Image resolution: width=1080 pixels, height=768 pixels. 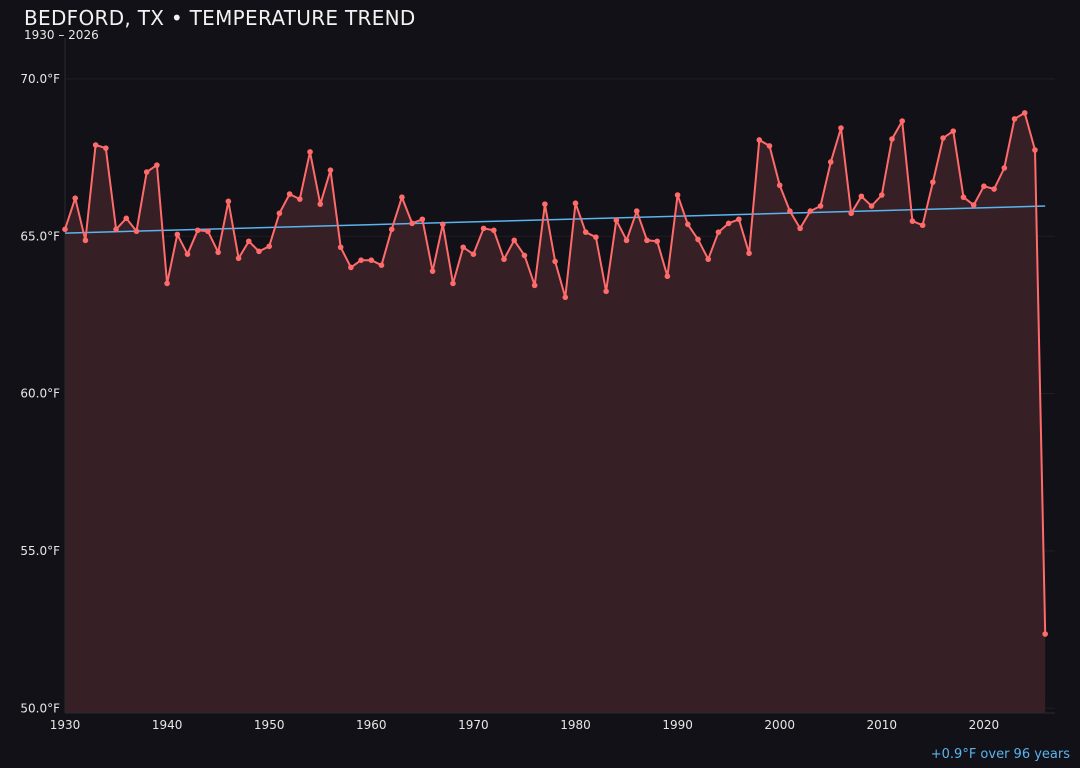 I want to click on chart-subtitle: 1930 – 2026, so click(x=61, y=35).